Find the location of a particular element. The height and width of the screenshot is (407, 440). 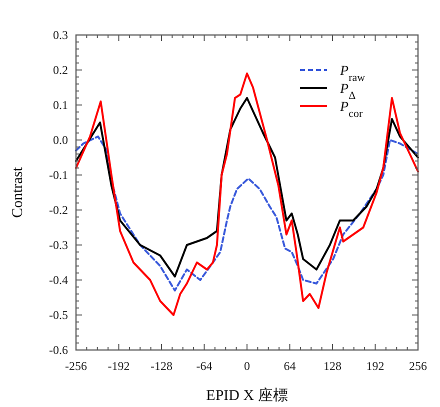

y-tick-label: -0.1 is located at coordinates (58, 175).